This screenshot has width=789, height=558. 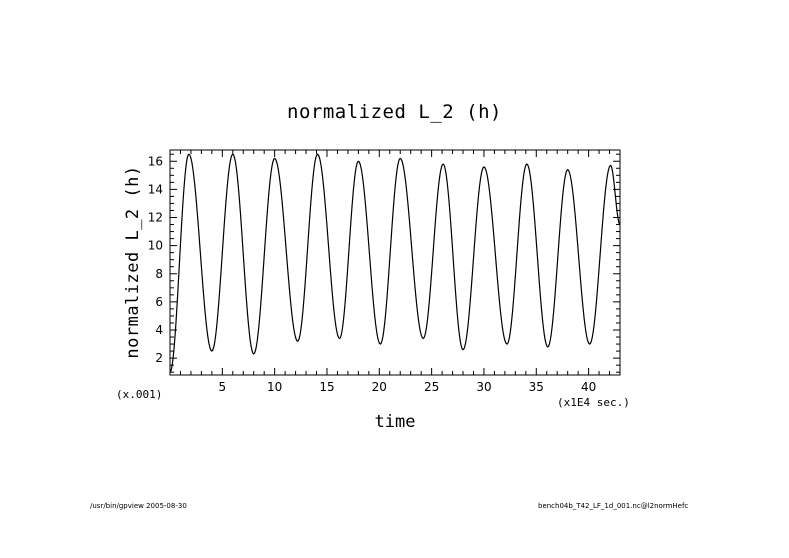 What do you see at coordinates (536, 387) in the screenshot?
I see `x-tick-label: 35` at bounding box center [536, 387].